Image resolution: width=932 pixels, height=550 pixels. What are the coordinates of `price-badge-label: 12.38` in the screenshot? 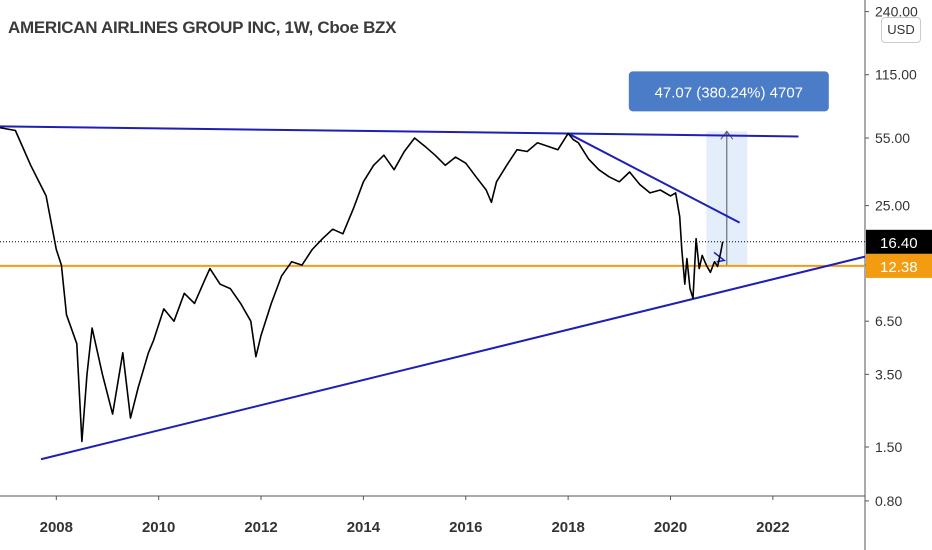 It's located at (899, 267).